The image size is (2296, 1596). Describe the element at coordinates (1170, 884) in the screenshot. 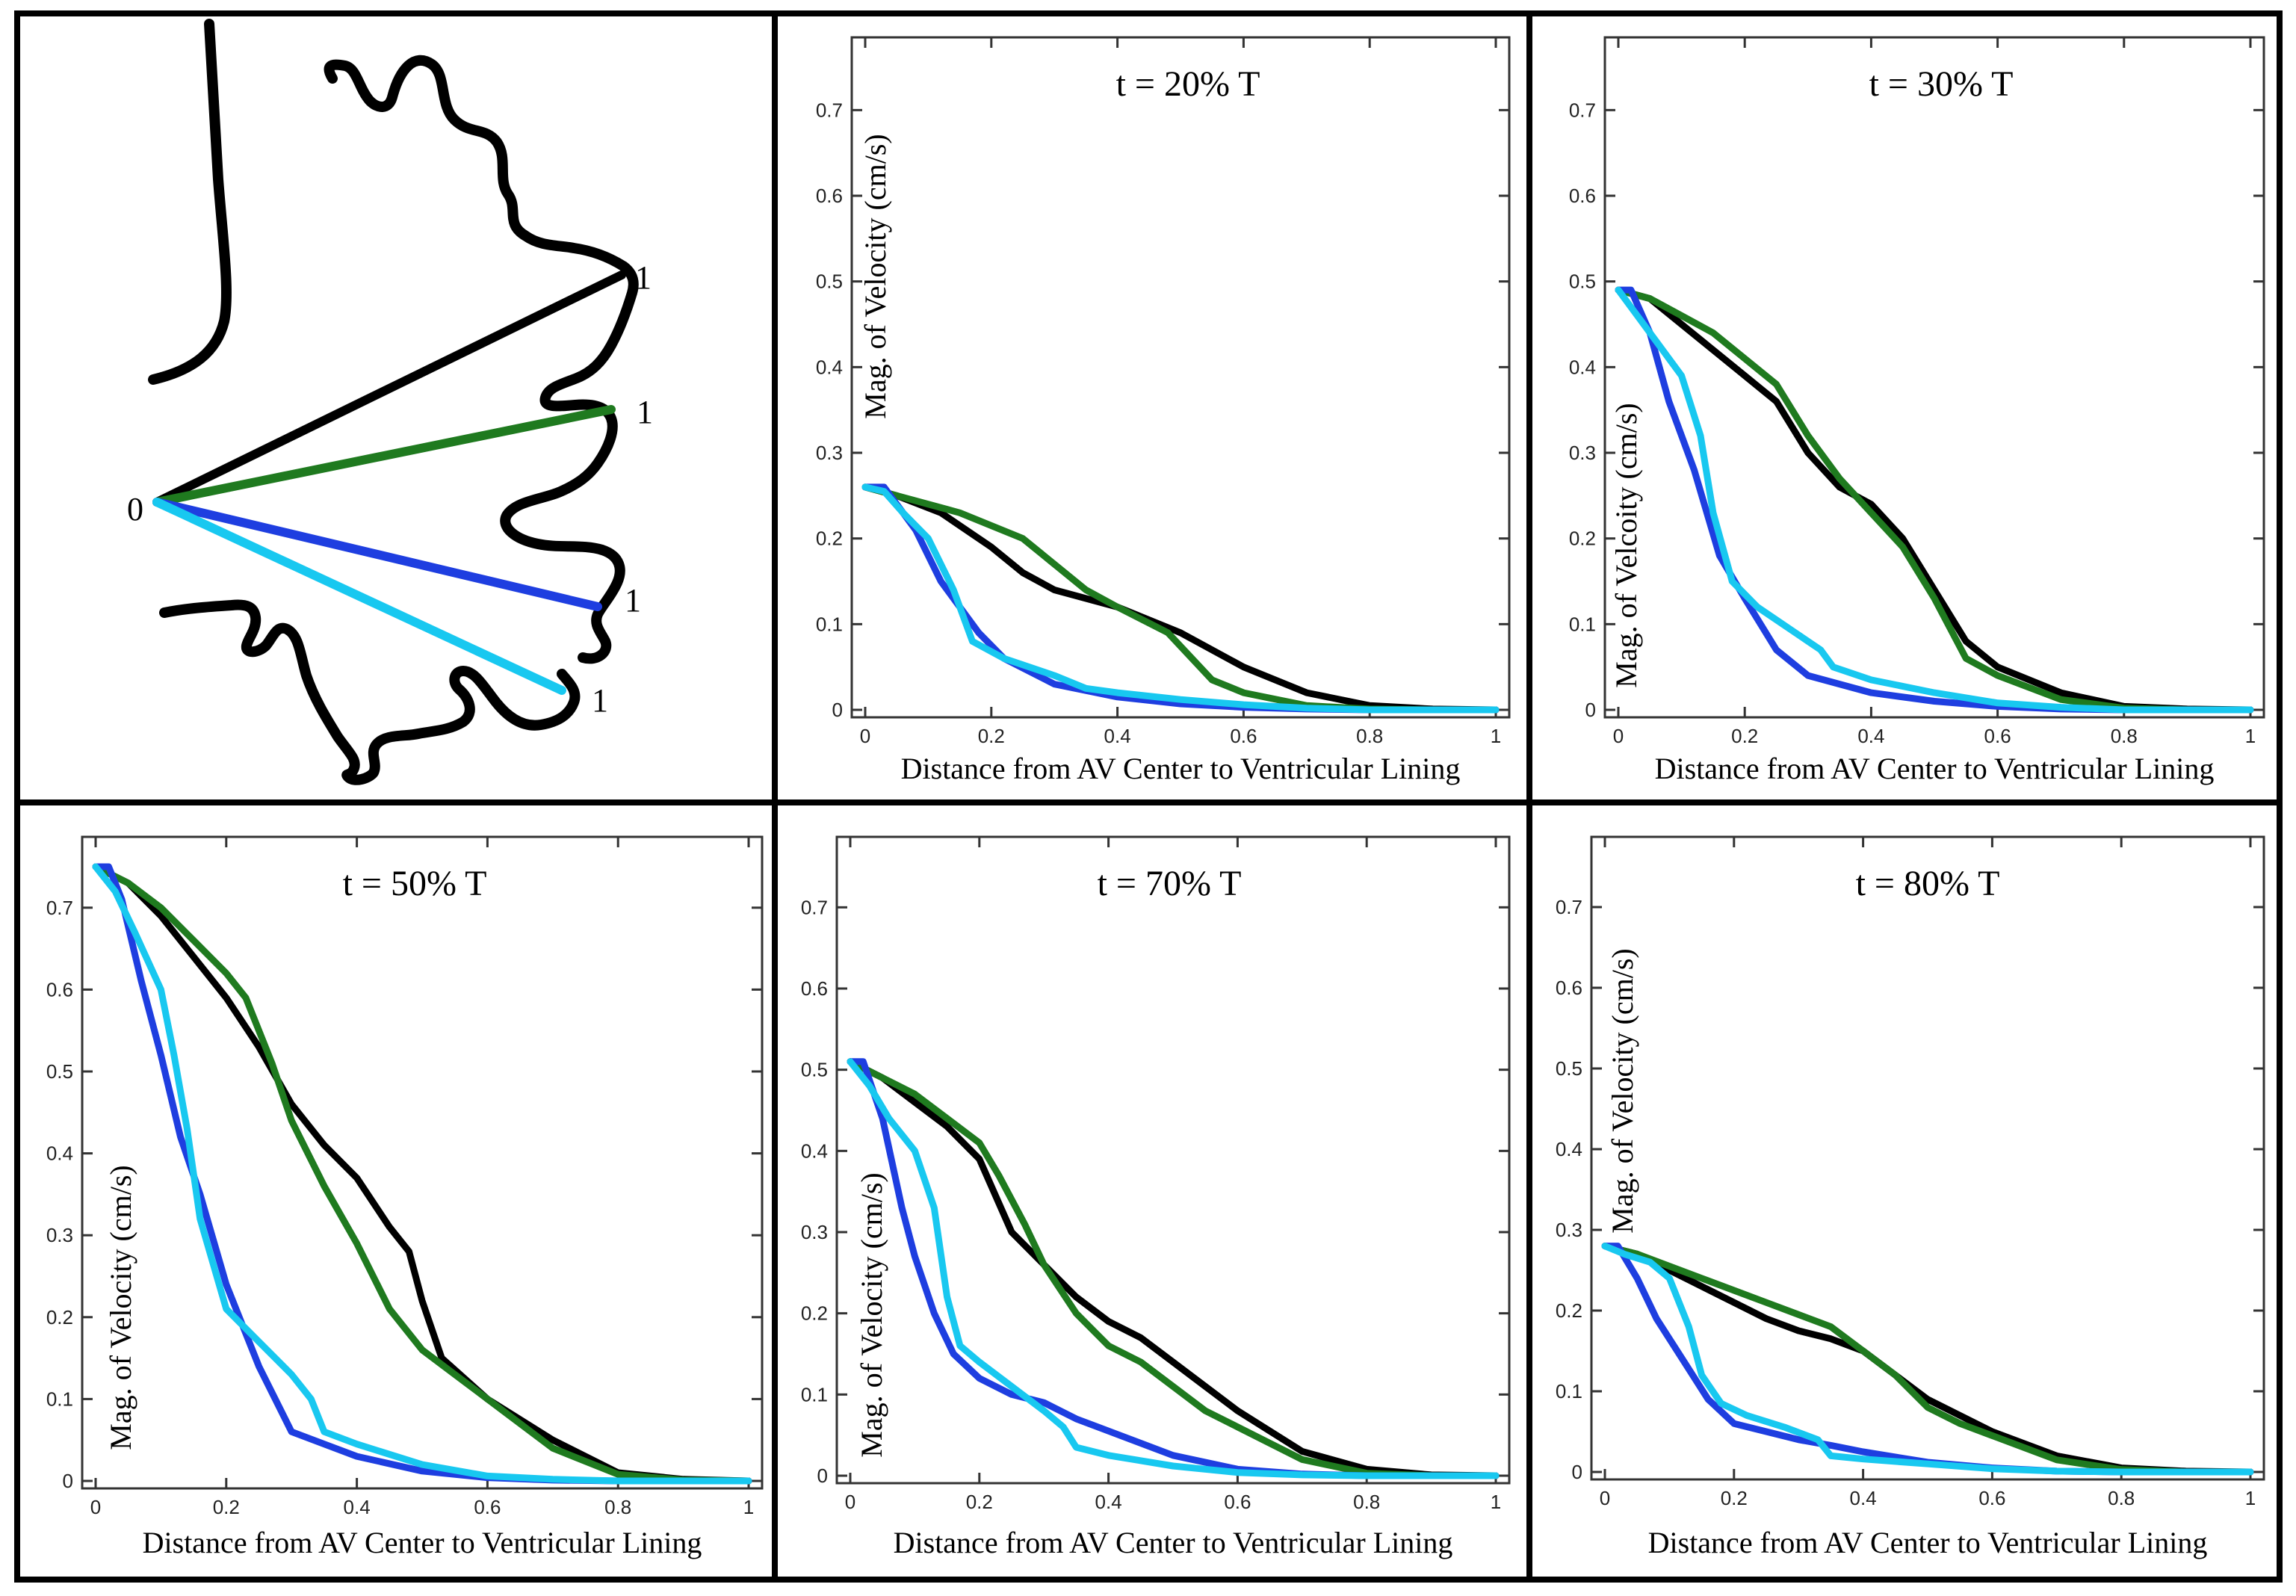

I see `chart-title: t = 70% T` at that location.